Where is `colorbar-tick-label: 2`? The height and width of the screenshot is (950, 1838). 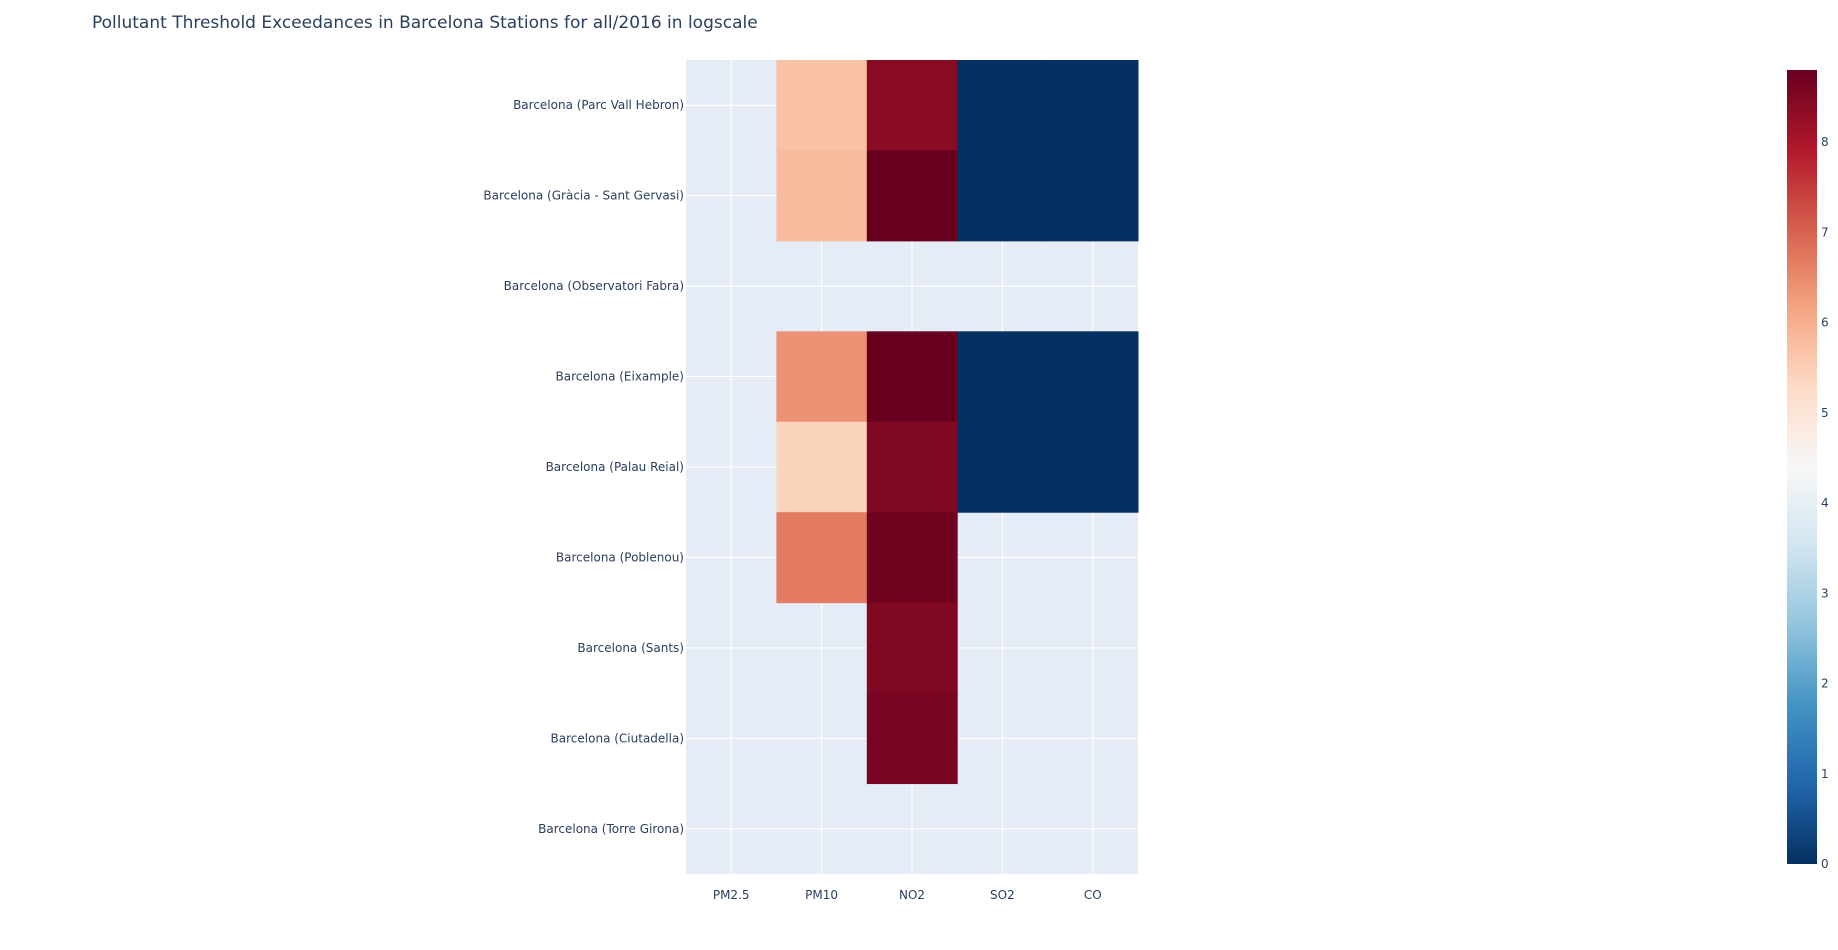 colorbar-tick-label: 2 is located at coordinates (1825, 684).